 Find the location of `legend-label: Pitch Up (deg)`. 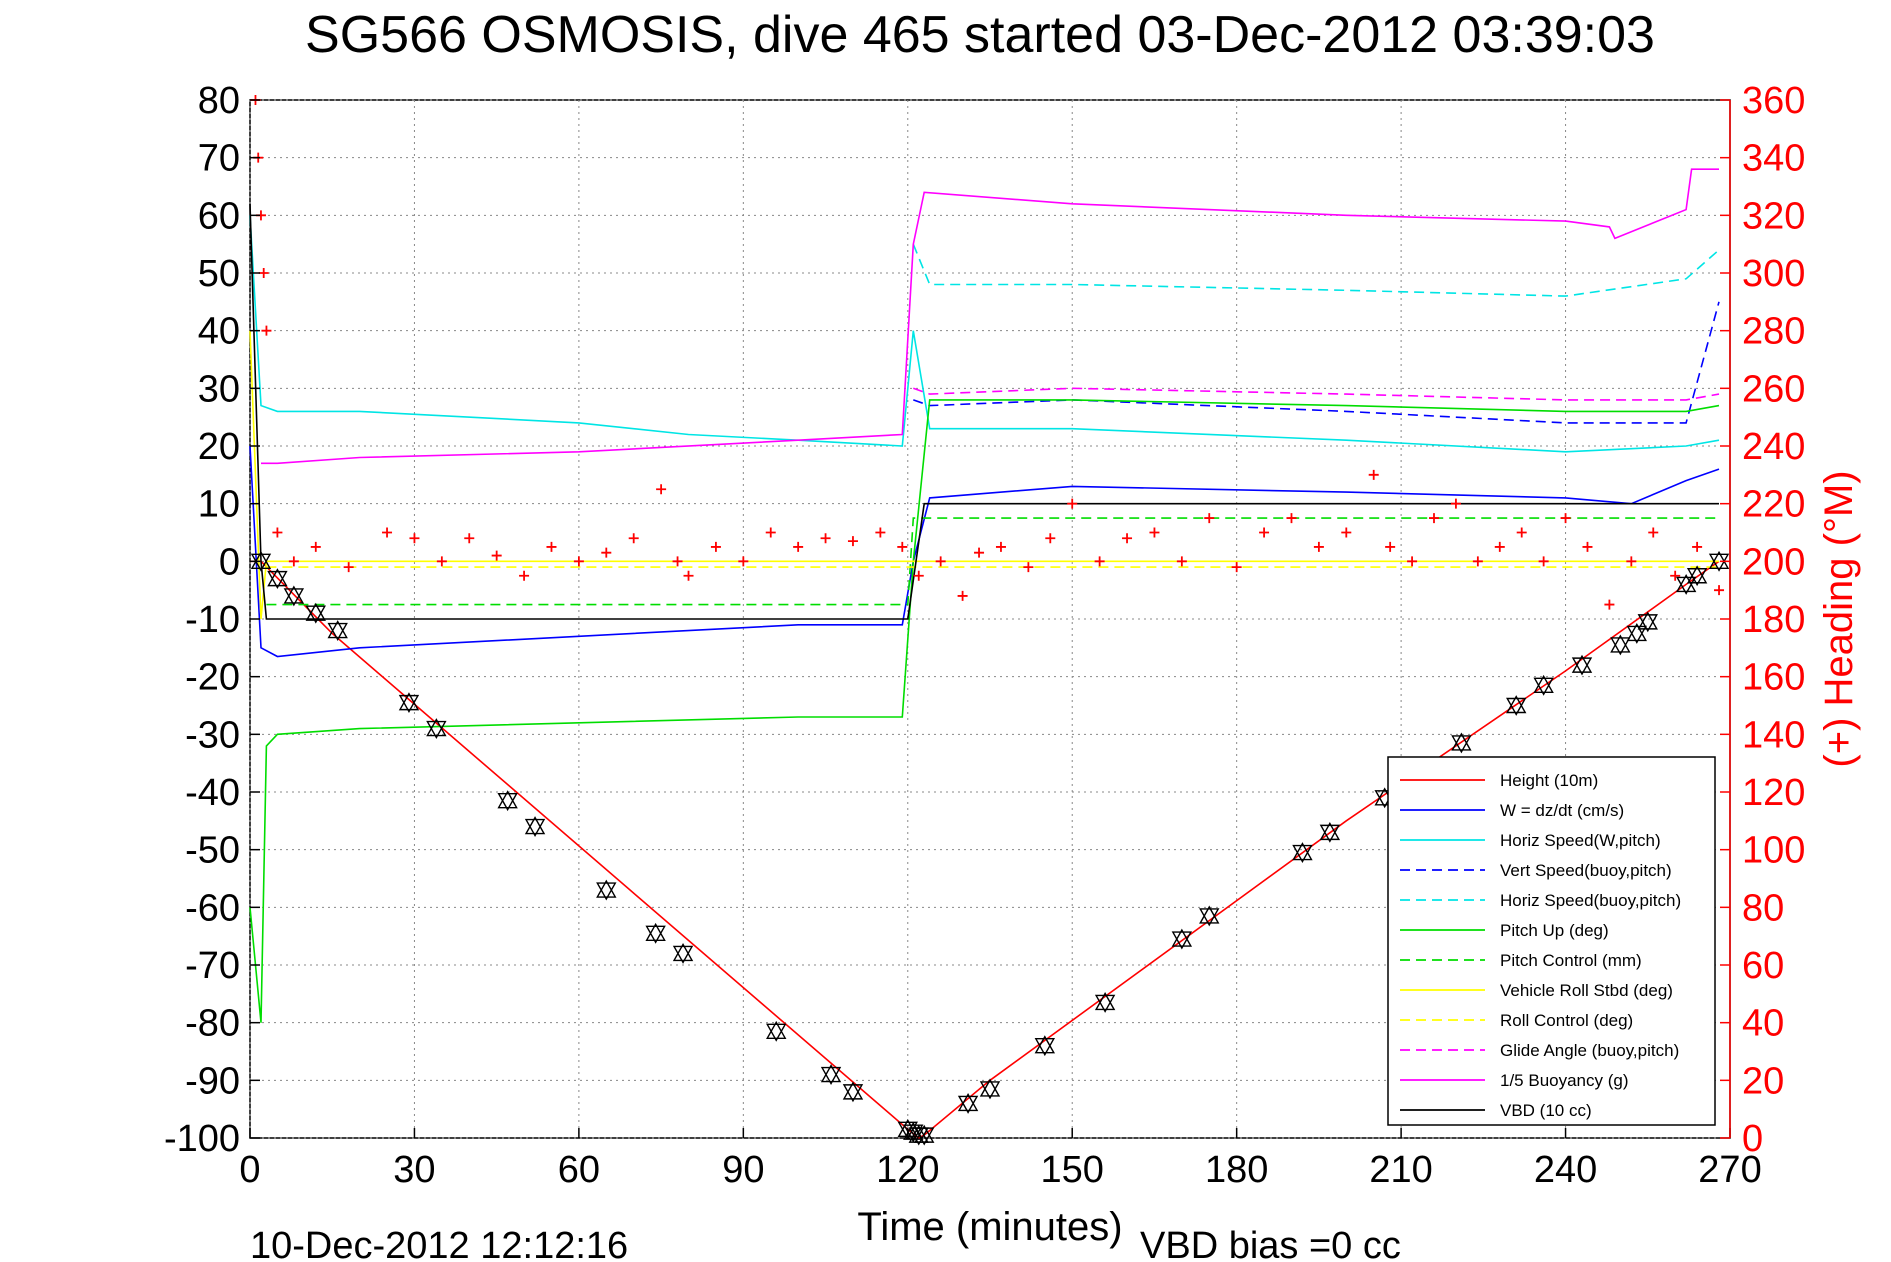

legend-label: Pitch Up (deg) is located at coordinates (1554, 930).